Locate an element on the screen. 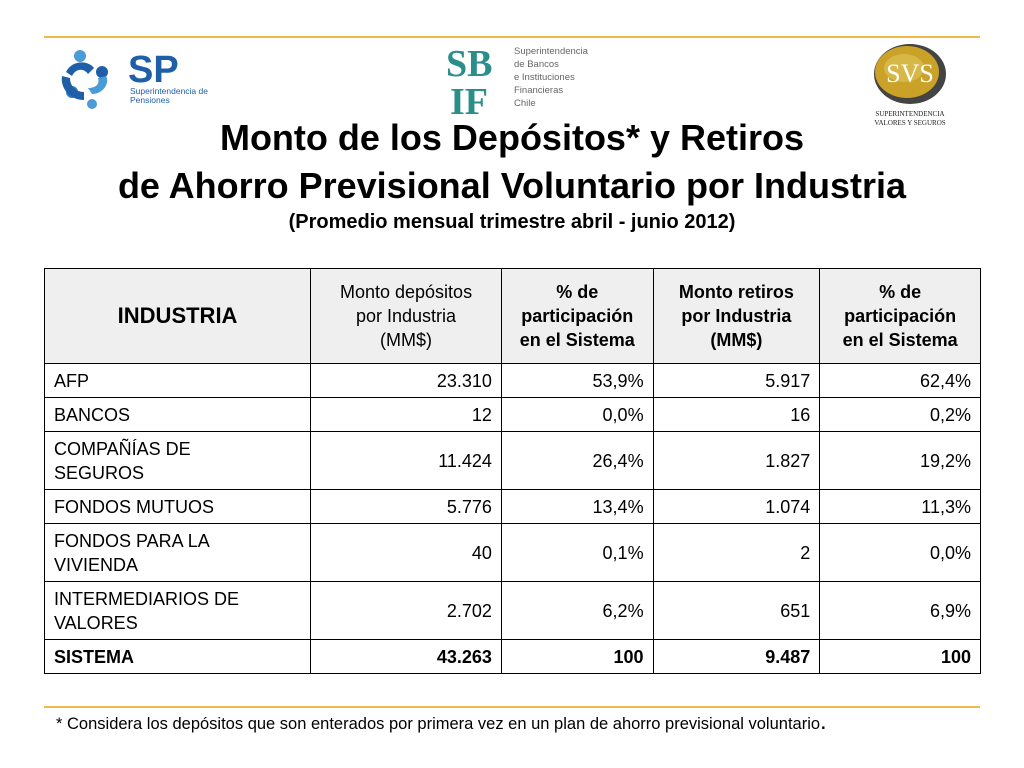 This screenshot has width=1024, height=768. sp-line1: Superintendencia de is located at coordinates (169, 91).